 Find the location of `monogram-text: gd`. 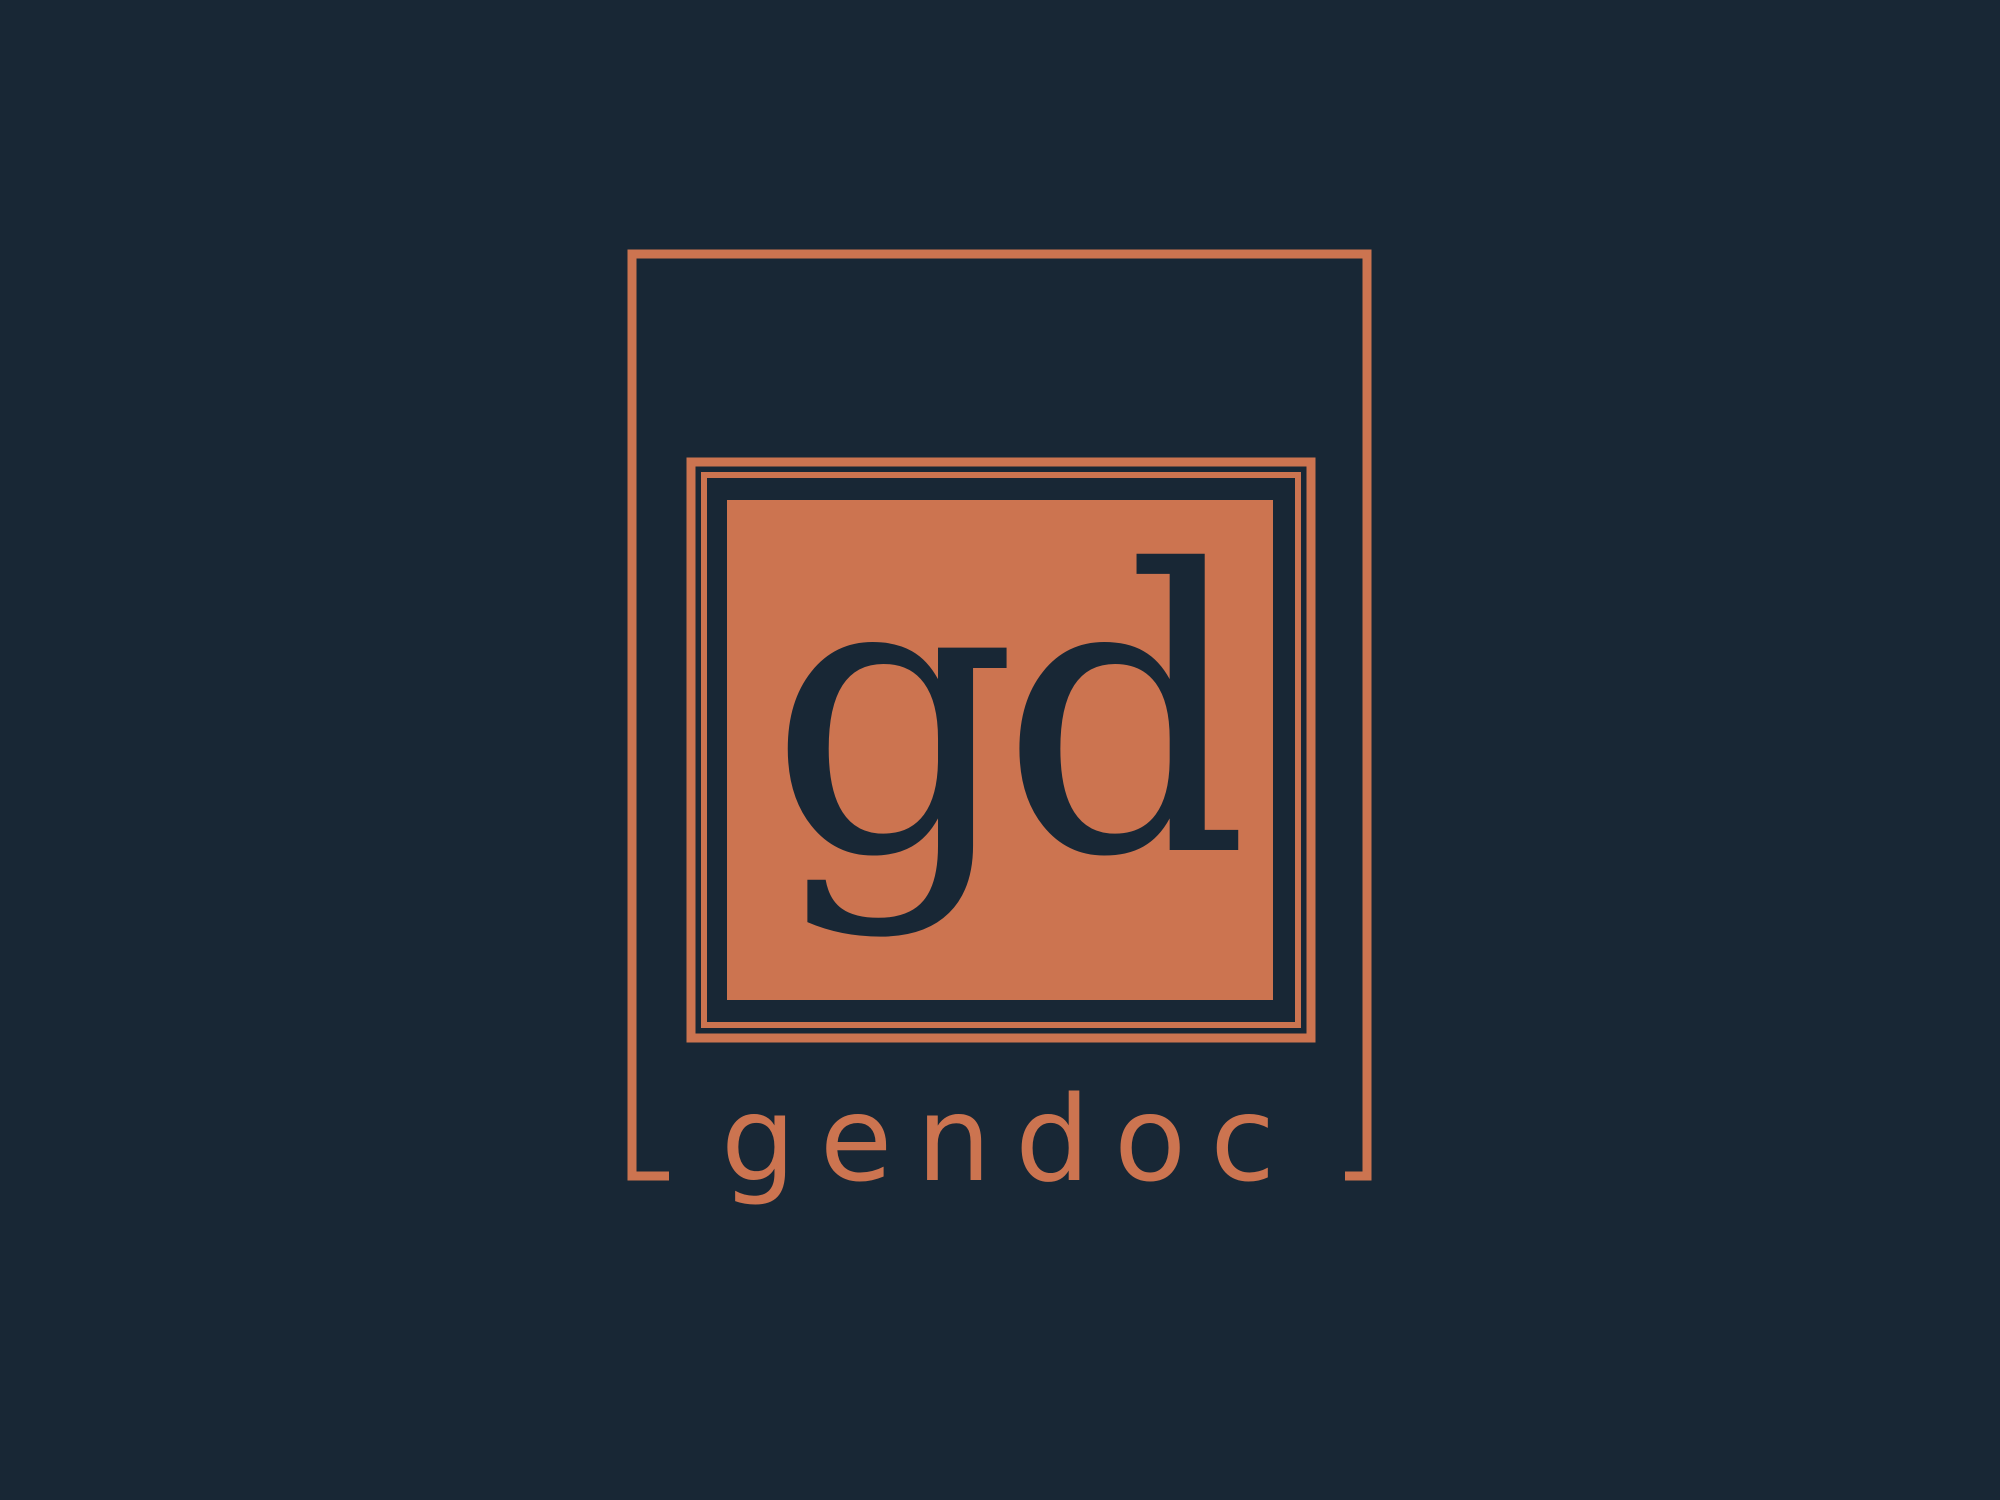

monogram-text: gd is located at coordinates (1005, 715).